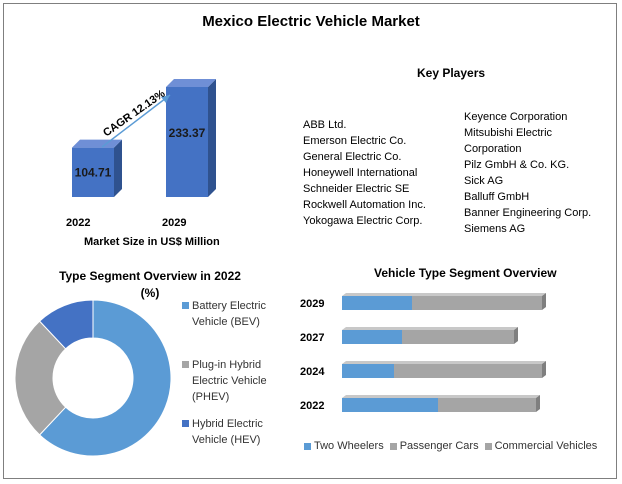 This screenshot has height=484, width=622. Describe the element at coordinates (528, 213) in the screenshot. I see `key-player-item: Banner Engineering Corp.` at that location.